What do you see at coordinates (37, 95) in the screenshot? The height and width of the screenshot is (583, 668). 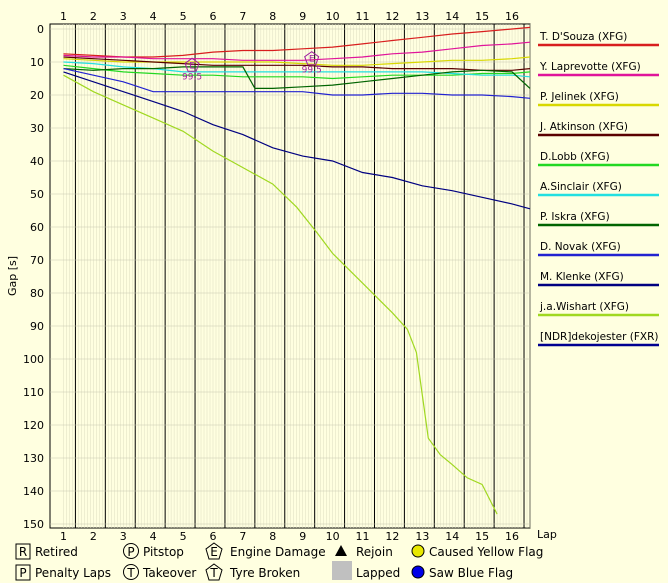 I see `y-tick-label: 20` at bounding box center [37, 95].